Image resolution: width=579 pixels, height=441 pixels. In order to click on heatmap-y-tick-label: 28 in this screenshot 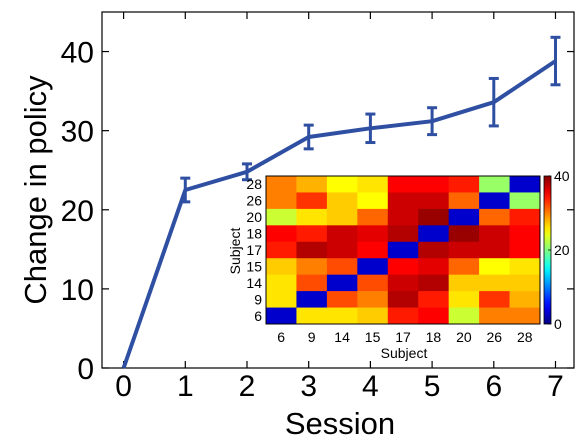, I will do `click(254, 184)`.